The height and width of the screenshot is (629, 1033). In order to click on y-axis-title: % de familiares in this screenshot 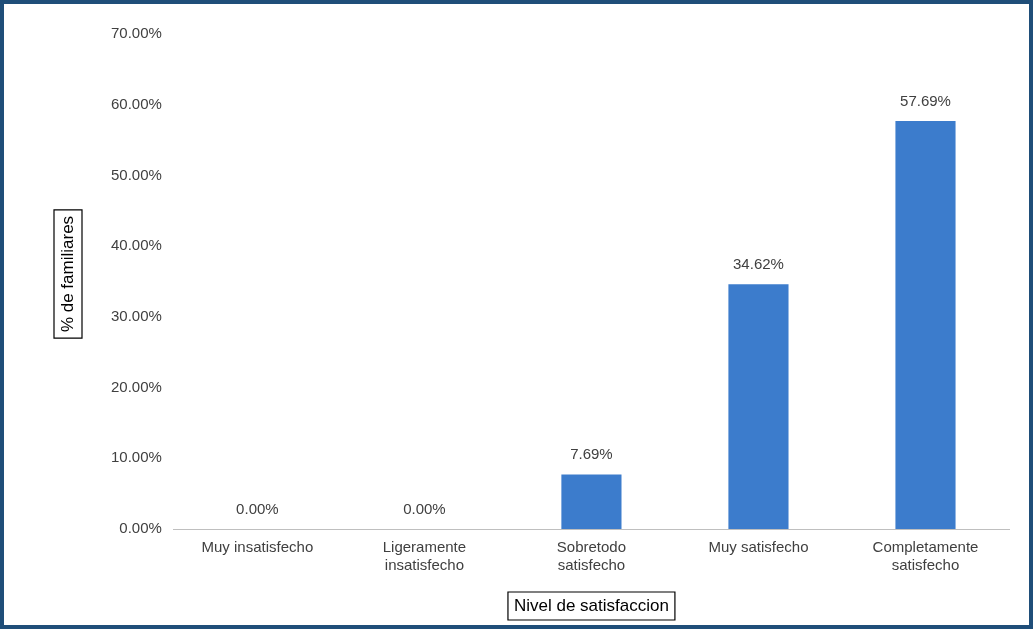, I will do `click(67, 274)`.